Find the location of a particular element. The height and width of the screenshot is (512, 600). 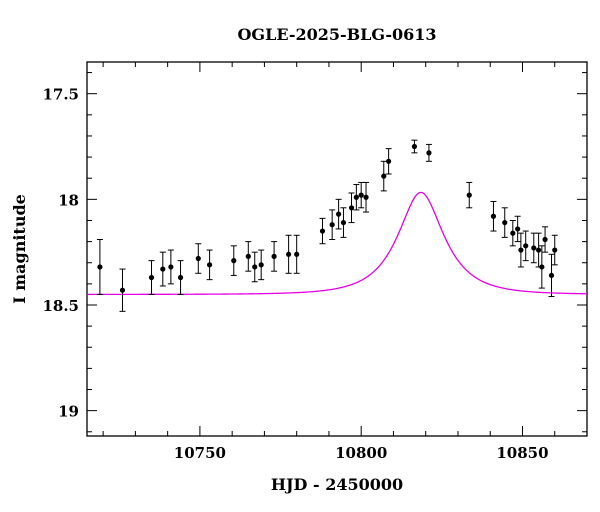

x-axis-label: HJD - 2450000 is located at coordinates (337, 484).